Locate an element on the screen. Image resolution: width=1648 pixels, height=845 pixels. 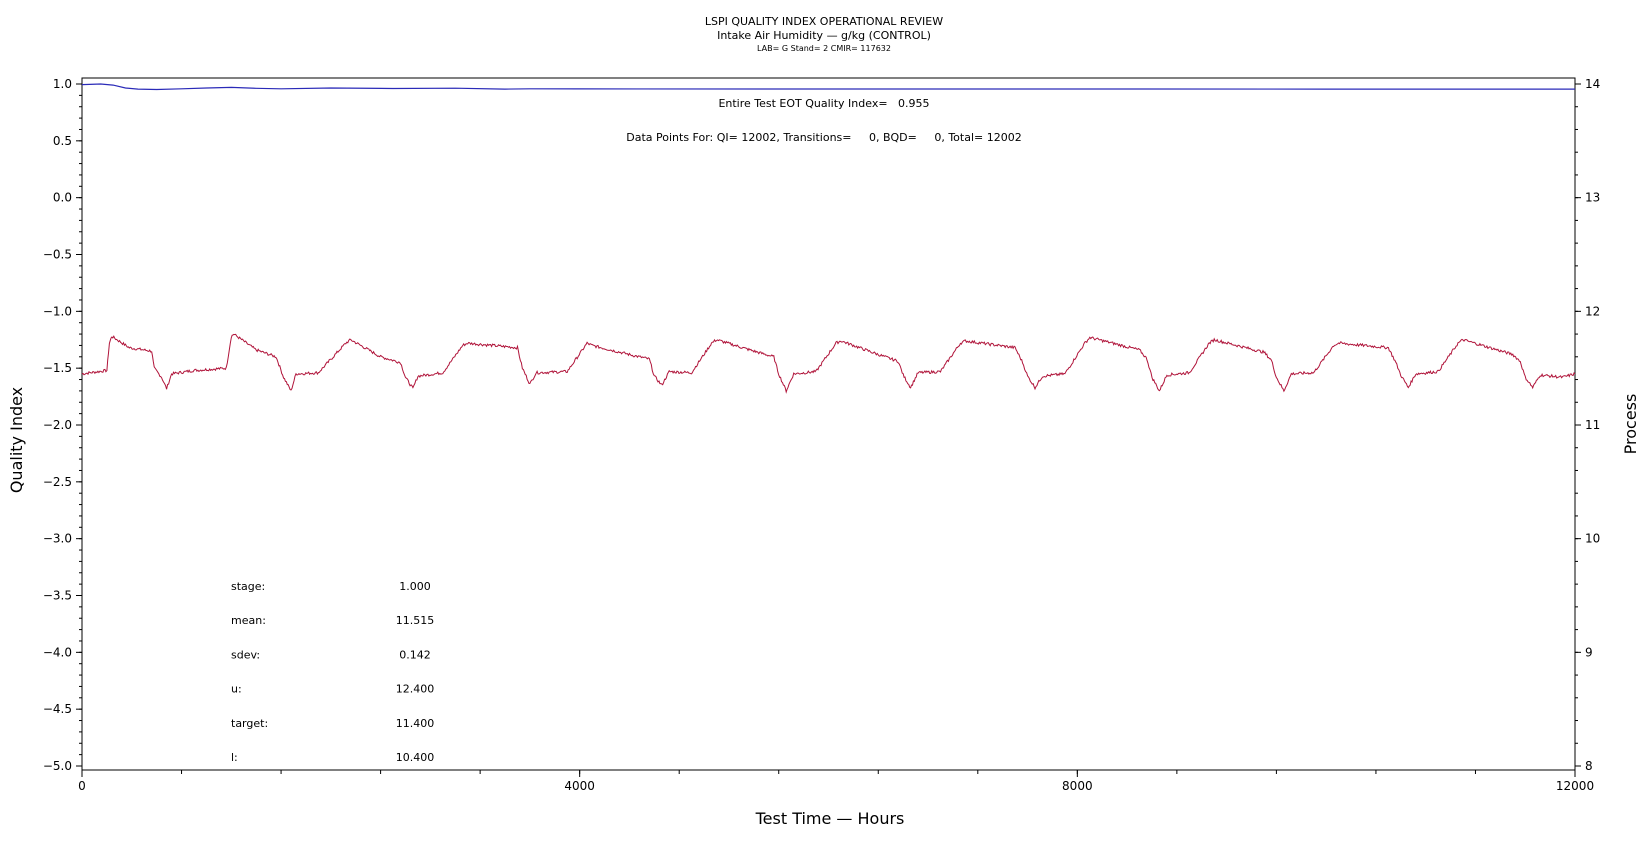
y-axis-label-left: Quality Index is located at coordinates (16, 440).